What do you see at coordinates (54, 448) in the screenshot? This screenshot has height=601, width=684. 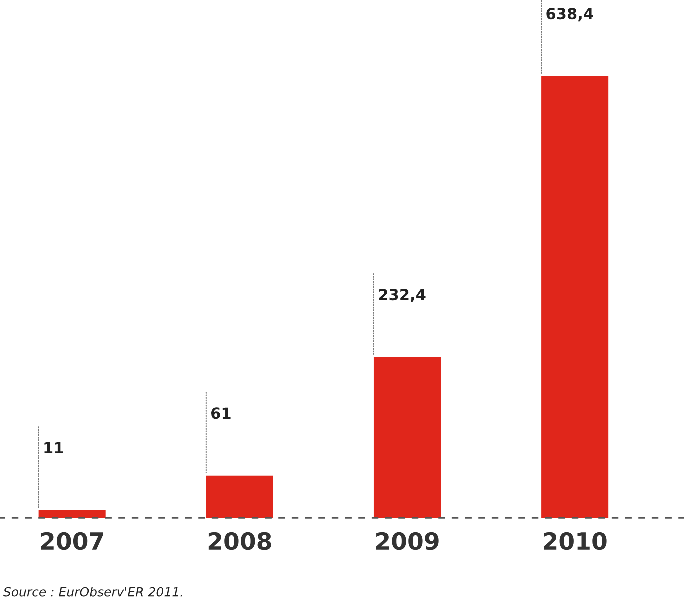 I see `data-label: 11` at bounding box center [54, 448].